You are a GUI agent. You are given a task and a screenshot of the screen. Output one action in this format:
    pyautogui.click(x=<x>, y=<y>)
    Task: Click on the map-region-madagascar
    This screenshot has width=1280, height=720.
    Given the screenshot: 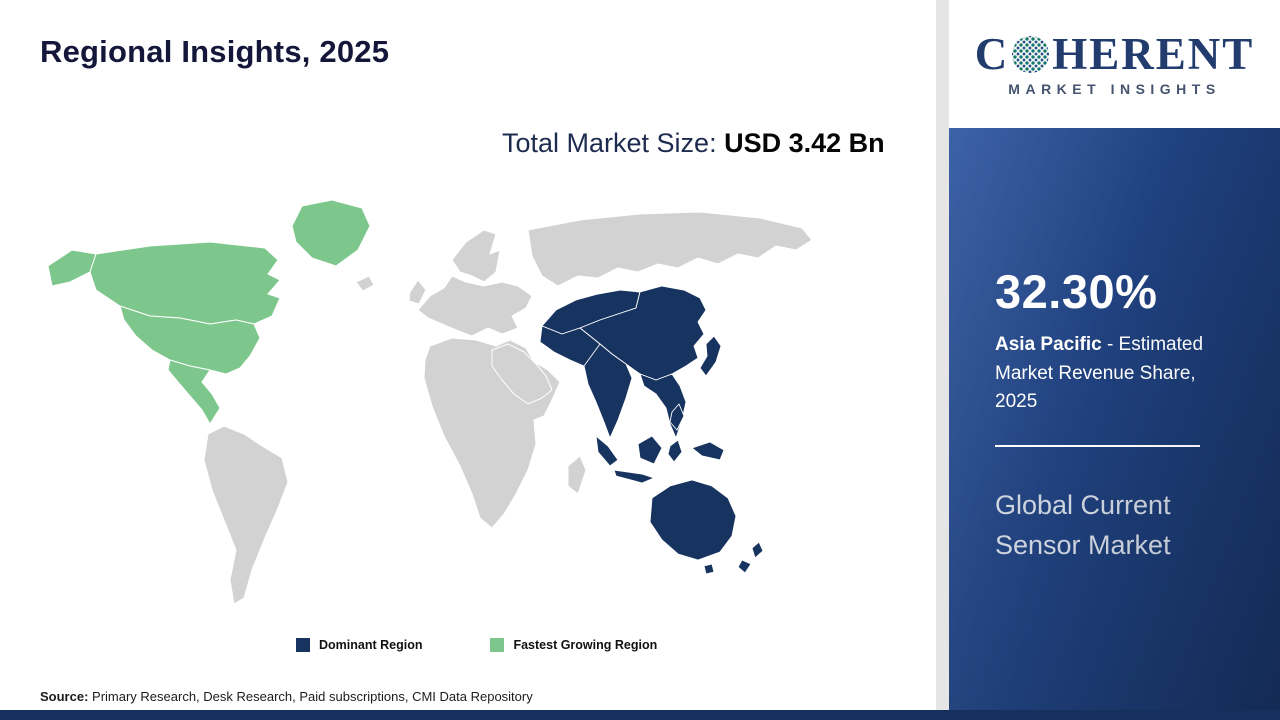 What is the action you would take?
    pyautogui.click(x=577, y=475)
    